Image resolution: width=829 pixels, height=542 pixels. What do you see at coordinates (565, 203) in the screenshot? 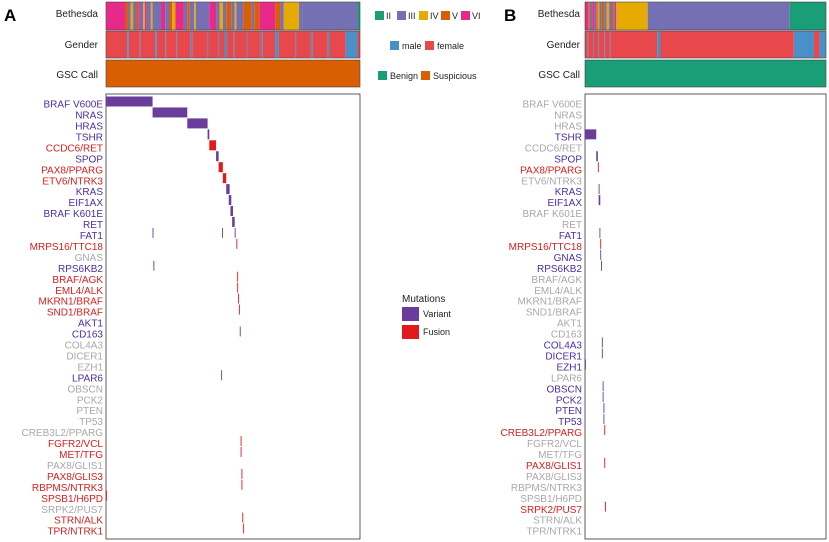
I see `gene-label: EIF1AX` at bounding box center [565, 203].